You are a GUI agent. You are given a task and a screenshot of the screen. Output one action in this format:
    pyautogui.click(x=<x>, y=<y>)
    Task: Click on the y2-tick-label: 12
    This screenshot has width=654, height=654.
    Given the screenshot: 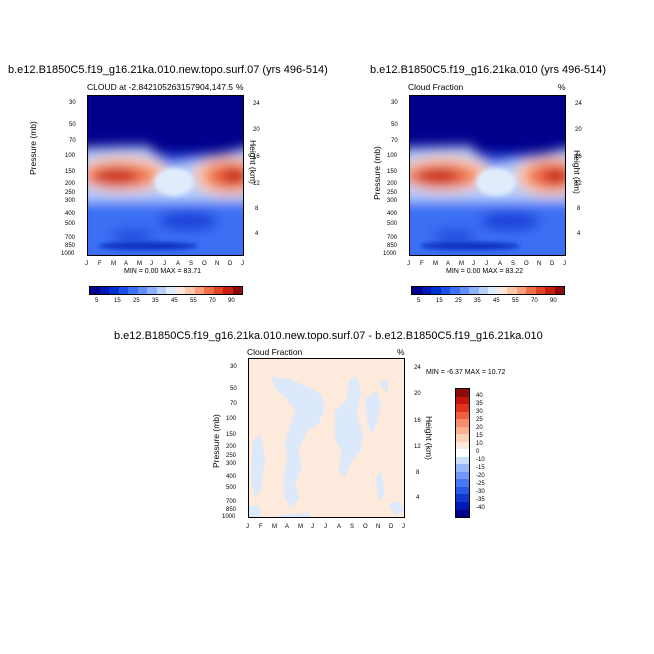 What is the action you would take?
    pyautogui.click(x=256, y=184)
    